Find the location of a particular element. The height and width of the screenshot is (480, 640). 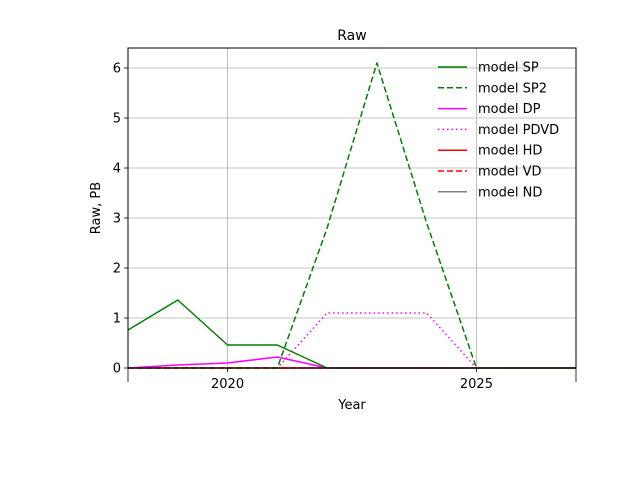

y-tick-label: 6 is located at coordinates (117, 69).